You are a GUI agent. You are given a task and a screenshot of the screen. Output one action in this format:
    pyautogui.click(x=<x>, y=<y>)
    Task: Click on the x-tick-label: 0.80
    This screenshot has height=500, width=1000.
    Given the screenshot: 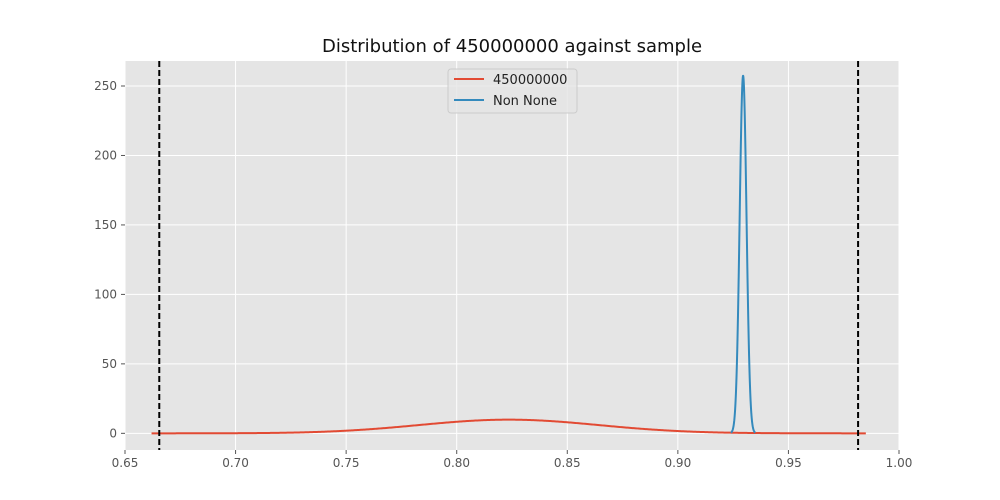 What is the action you would take?
    pyautogui.click(x=456, y=463)
    